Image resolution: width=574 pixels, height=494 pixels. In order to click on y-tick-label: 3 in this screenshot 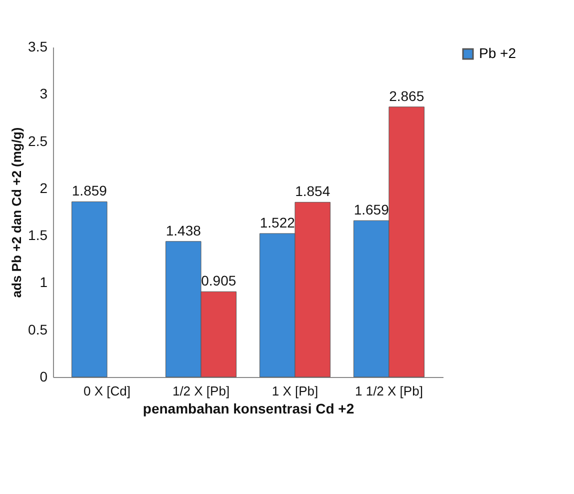, I will do `click(44, 94)`.